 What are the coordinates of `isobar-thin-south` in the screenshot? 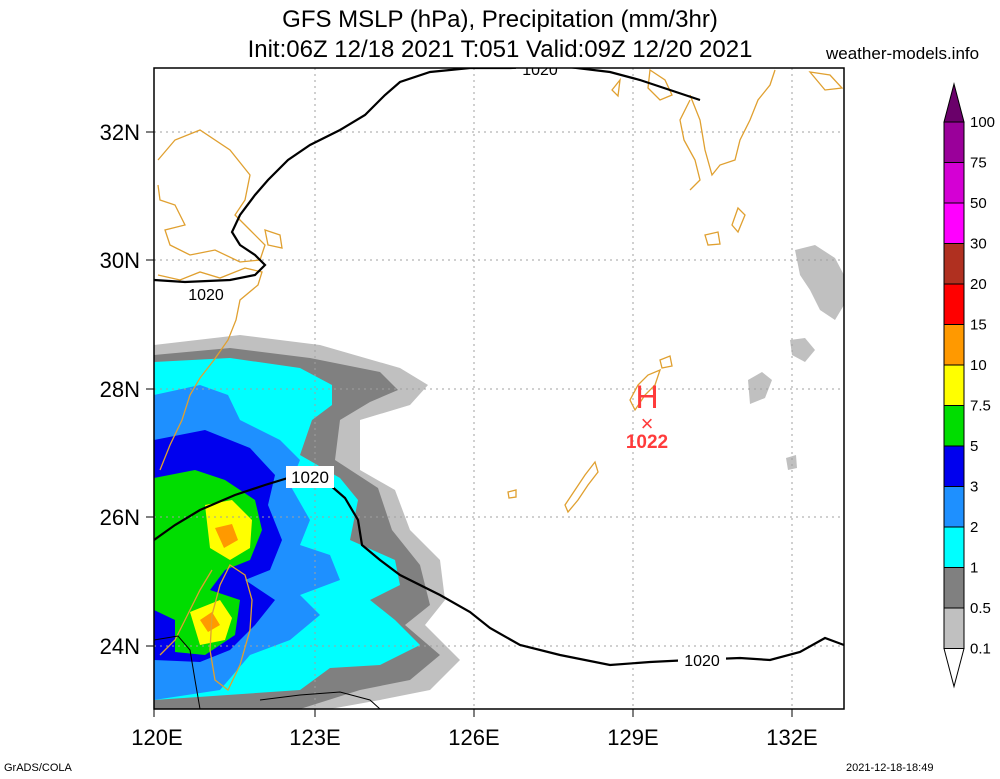 It's located at (267, 672).